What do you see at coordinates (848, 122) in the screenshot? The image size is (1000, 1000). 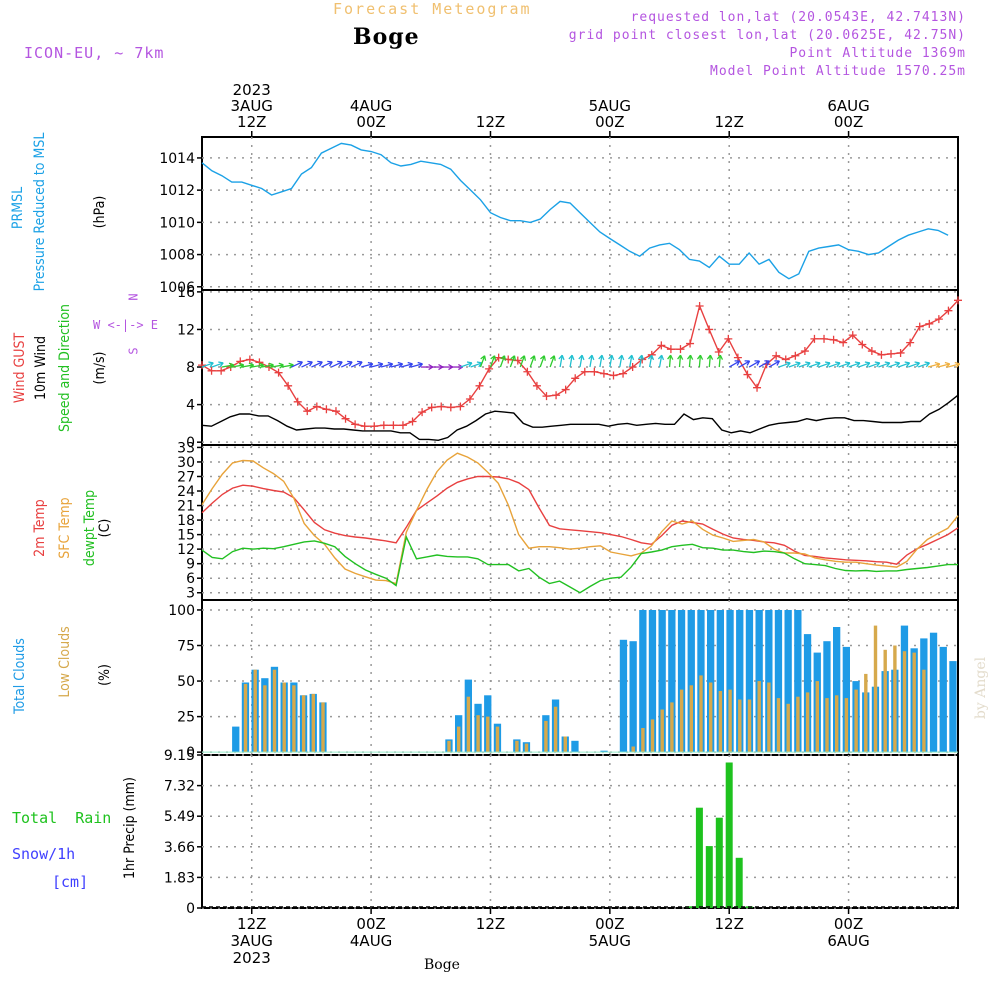 I see `top-time-label-5-1: 00Z` at bounding box center [848, 122].